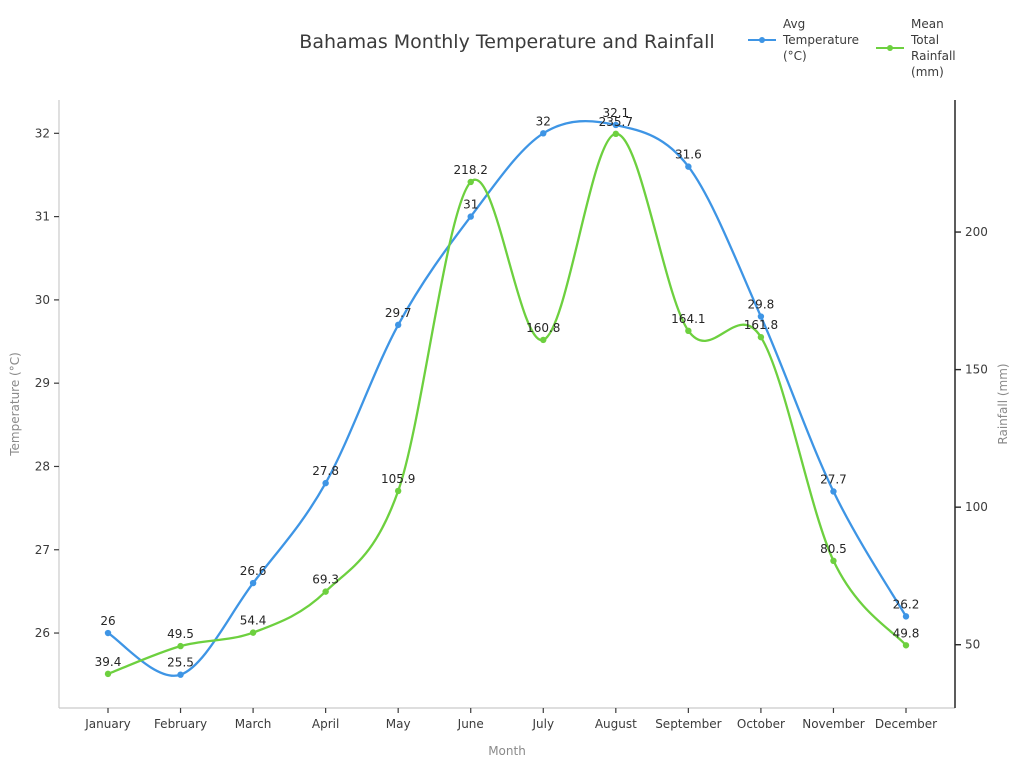 The height and width of the screenshot is (768, 1024). Describe the element at coordinates (543, 328) in the screenshot. I see `rainfall-point-label: 160.8` at that location.